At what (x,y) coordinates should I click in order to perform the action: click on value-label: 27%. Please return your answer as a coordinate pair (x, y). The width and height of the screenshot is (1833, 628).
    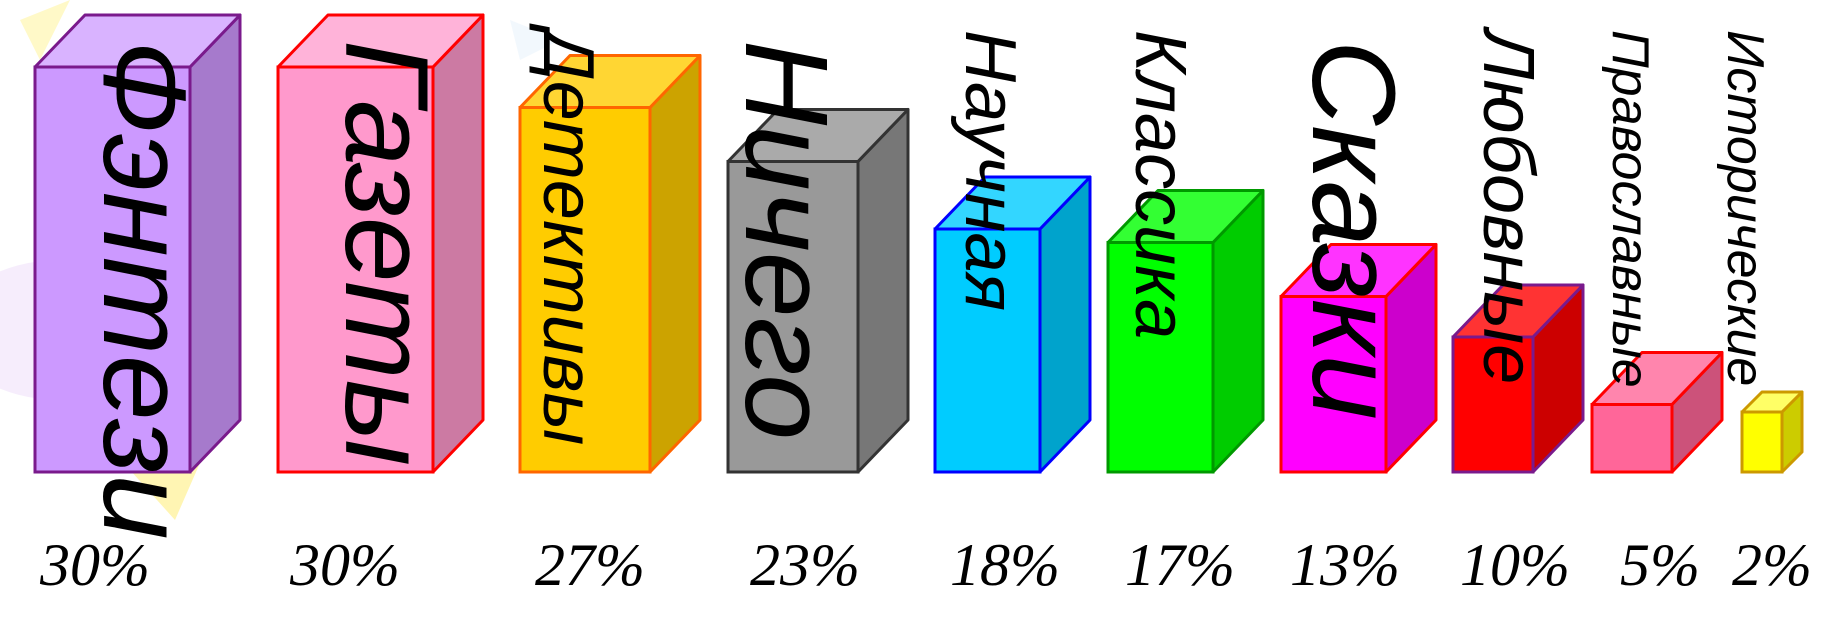
    Looking at the image, I should click on (590, 565).